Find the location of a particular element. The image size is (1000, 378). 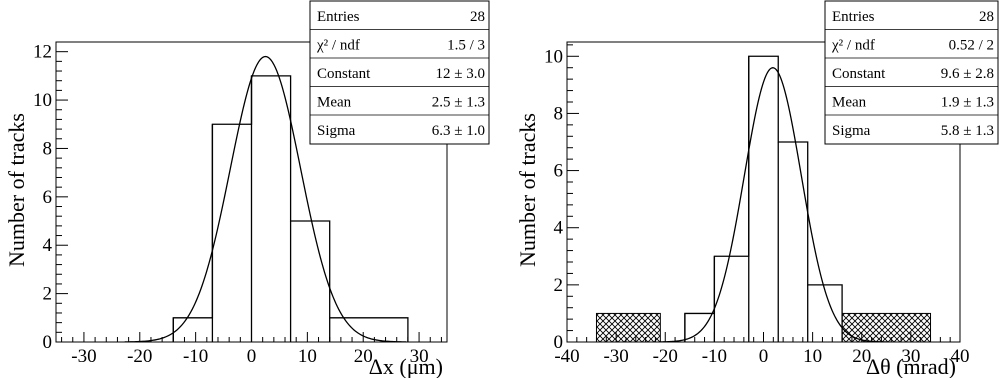

stats-value: 0.52 / 2 is located at coordinates (971, 46).